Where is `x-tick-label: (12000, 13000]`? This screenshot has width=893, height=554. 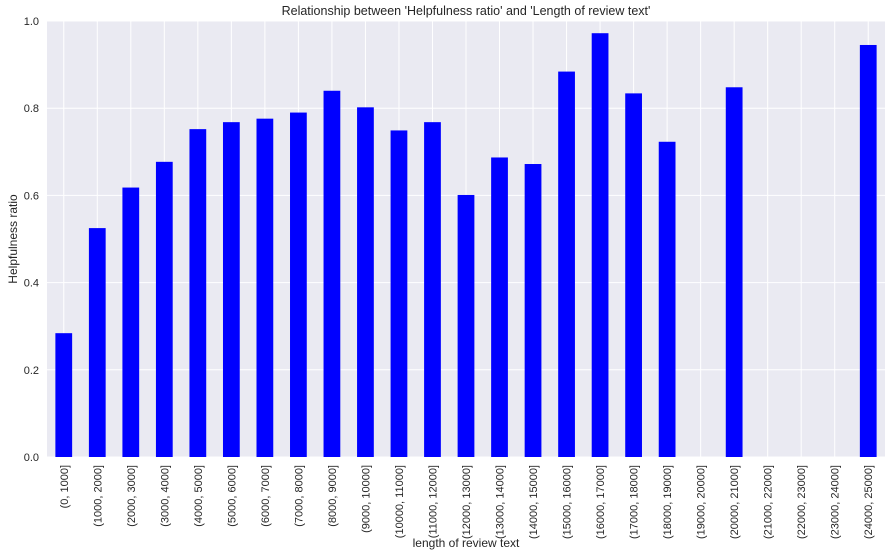
x-tick-label: (12000, 13000] is located at coordinates (467, 502).